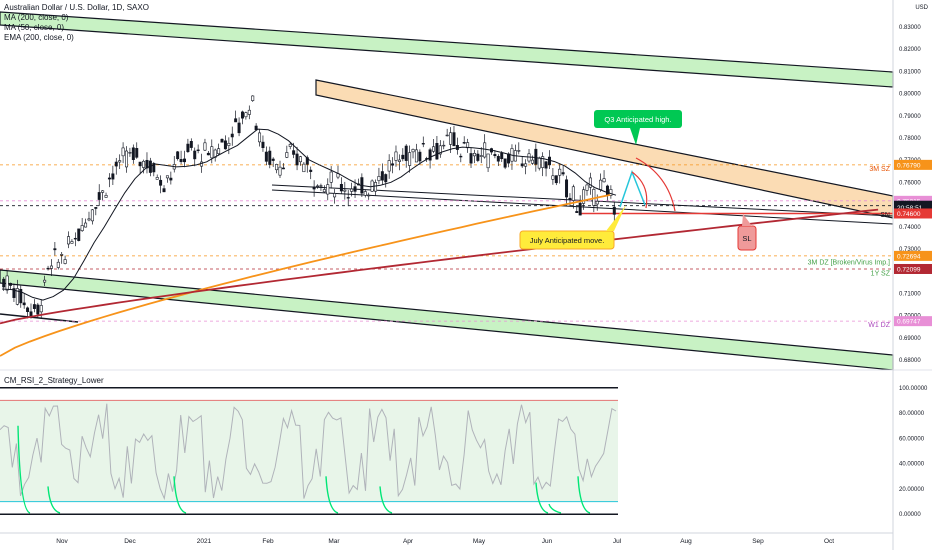  What do you see at coordinates (308, 452) in the screenshot?
I see `rsi-line` at bounding box center [308, 452].